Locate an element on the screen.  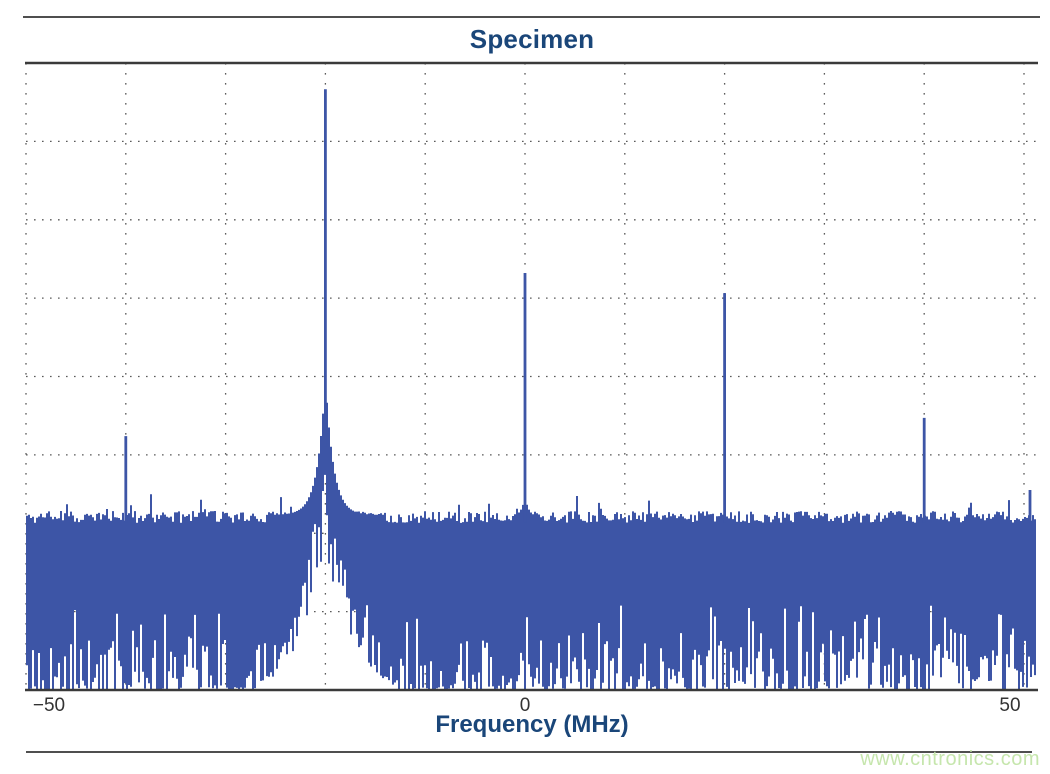
x-tick-neg50: −50 is located at coordinates (49, 705).